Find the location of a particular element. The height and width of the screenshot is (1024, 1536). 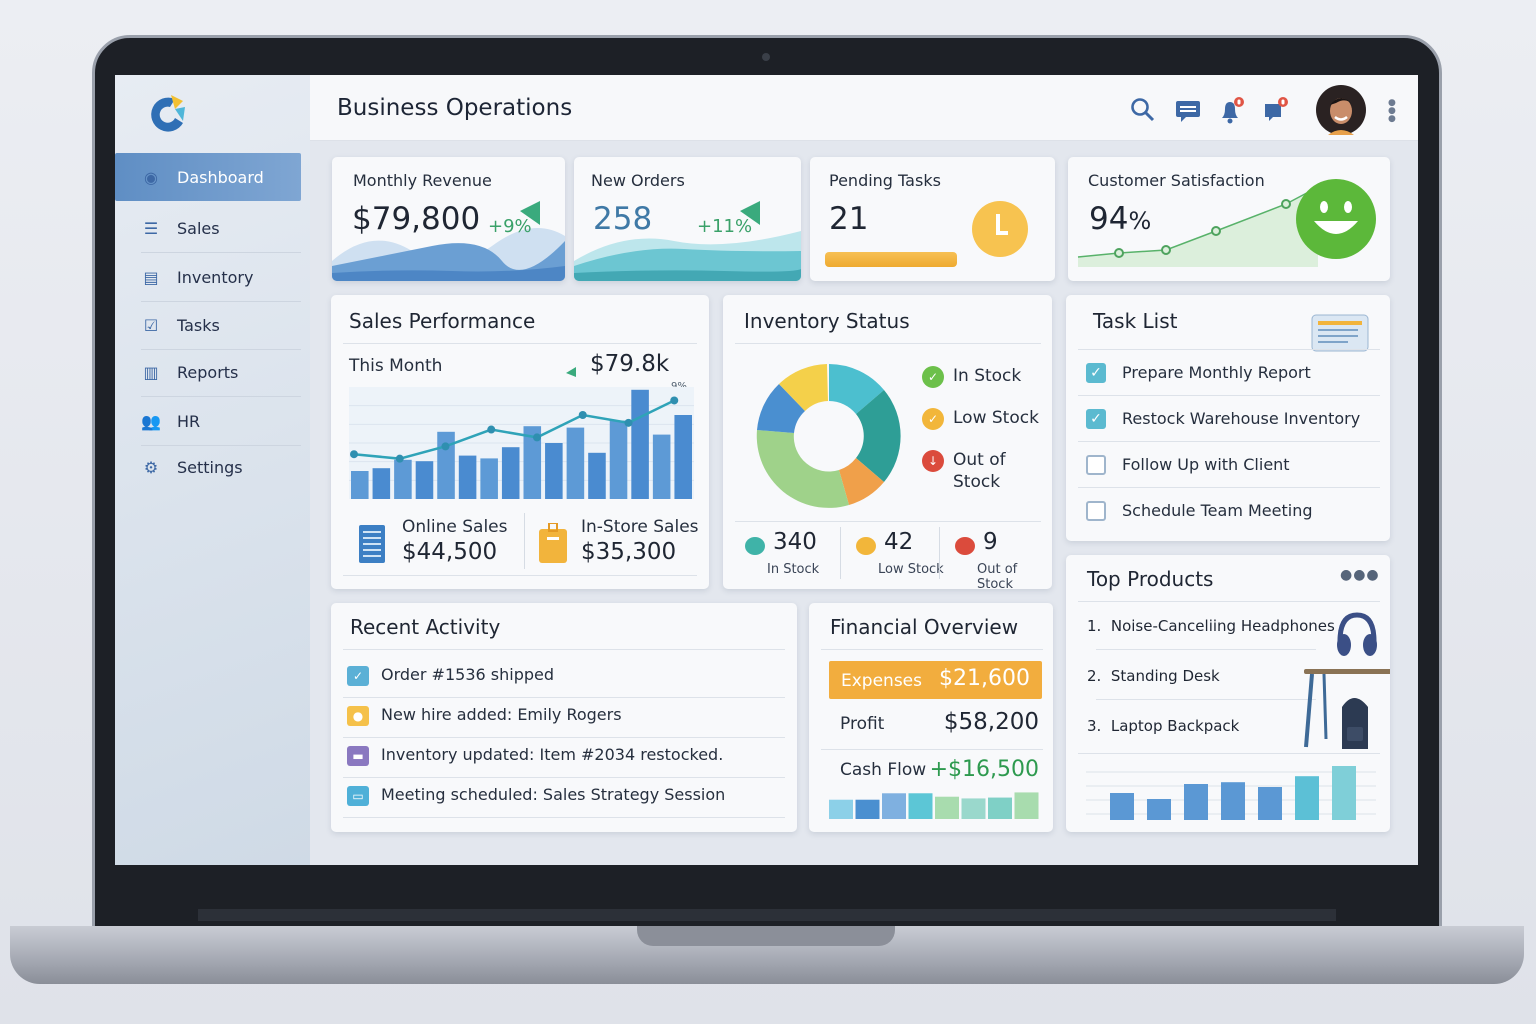

sales-trend-line is located at coordinates (514, 429).